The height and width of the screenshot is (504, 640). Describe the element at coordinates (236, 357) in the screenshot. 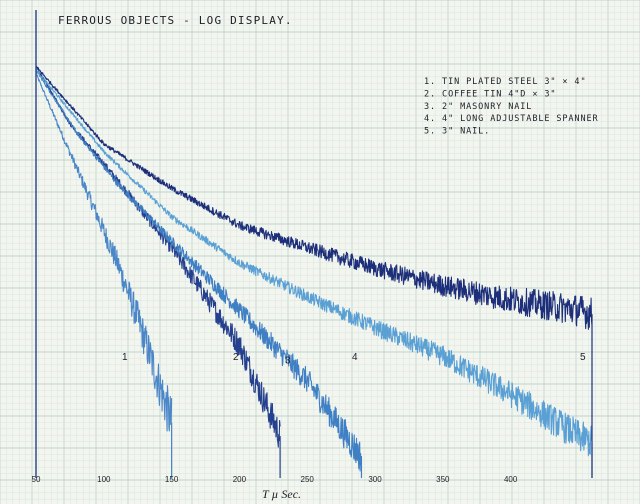

I see `curve-label-2: 2` at that location.